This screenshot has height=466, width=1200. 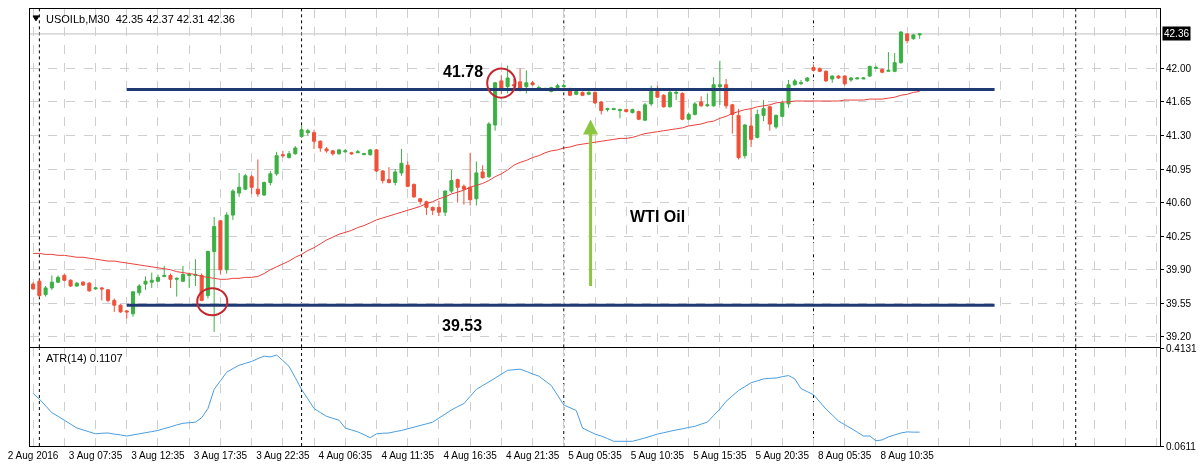 What do you see at coordinates (1179, 337) in the screenshot?
I see `y-tick-label: 39.20` at bounding box center [1179, 337].